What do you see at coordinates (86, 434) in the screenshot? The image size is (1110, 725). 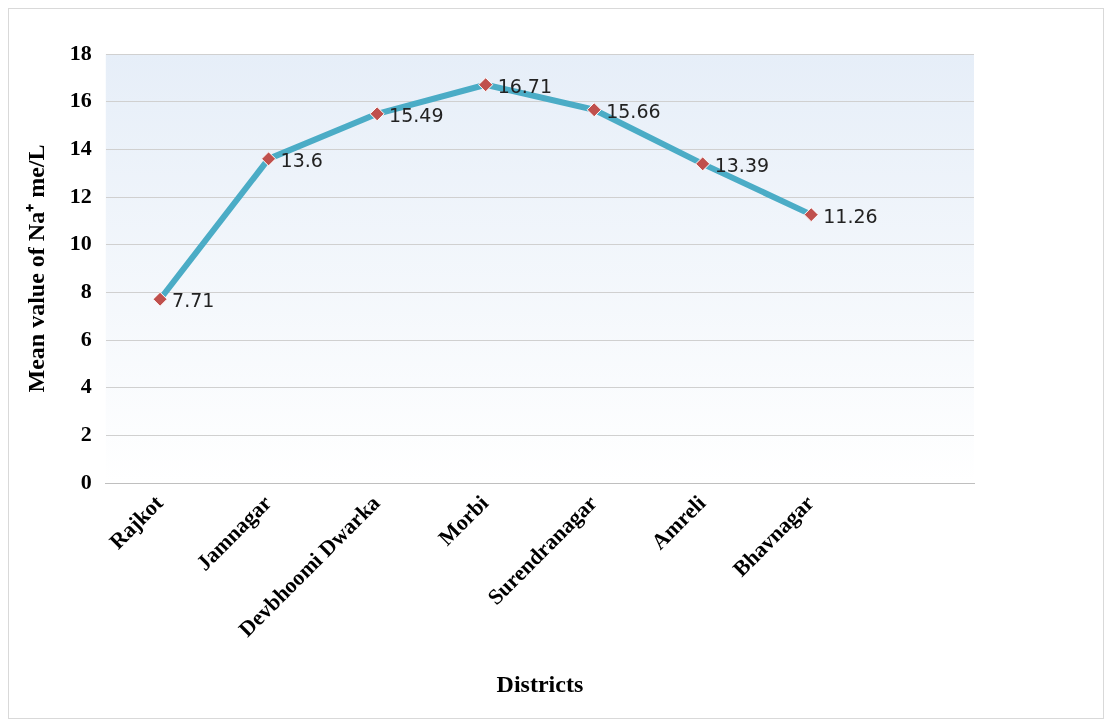 I see `y-tick-label: 2` at bounding box center [86, 434].